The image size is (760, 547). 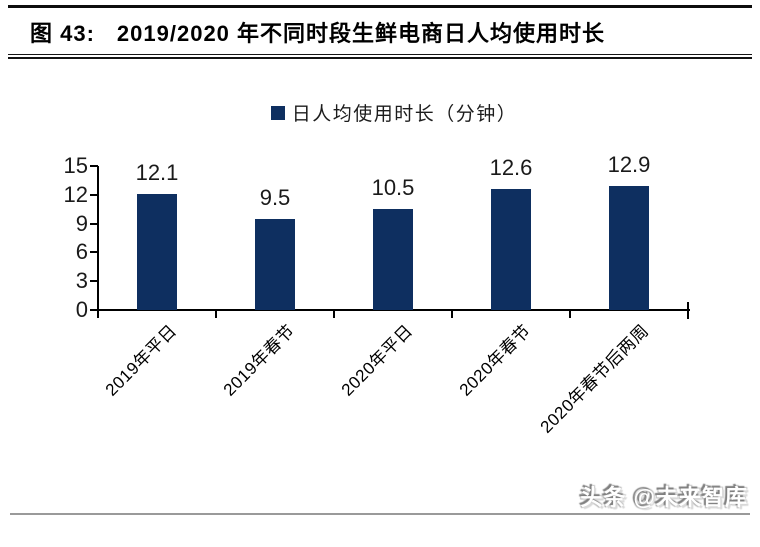 What do you see at coordinates (75, 194) in the screenshot?
I see `y-axis-tick-label: 12` at bounding box center [75, 194].